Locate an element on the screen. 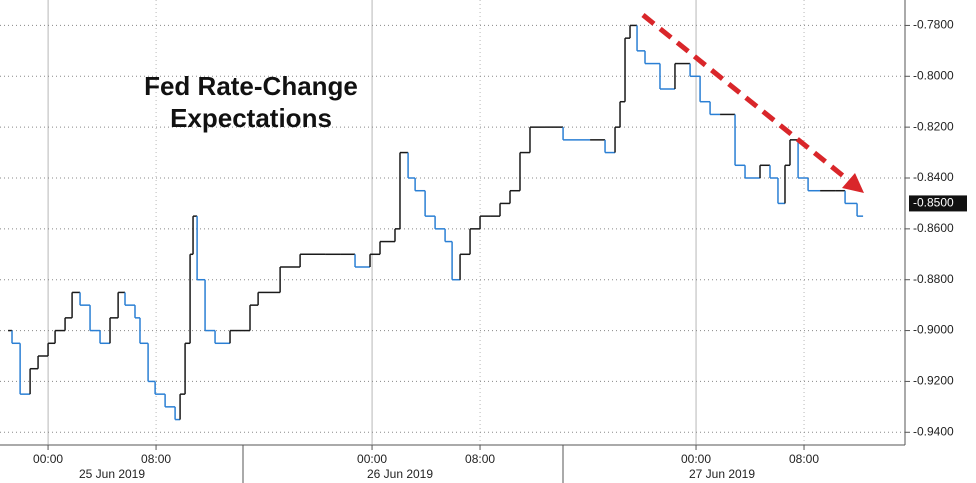 Image resolution: width=976 pixels, height=483 pixels. arrow-head is located at coordinates (853, 183).